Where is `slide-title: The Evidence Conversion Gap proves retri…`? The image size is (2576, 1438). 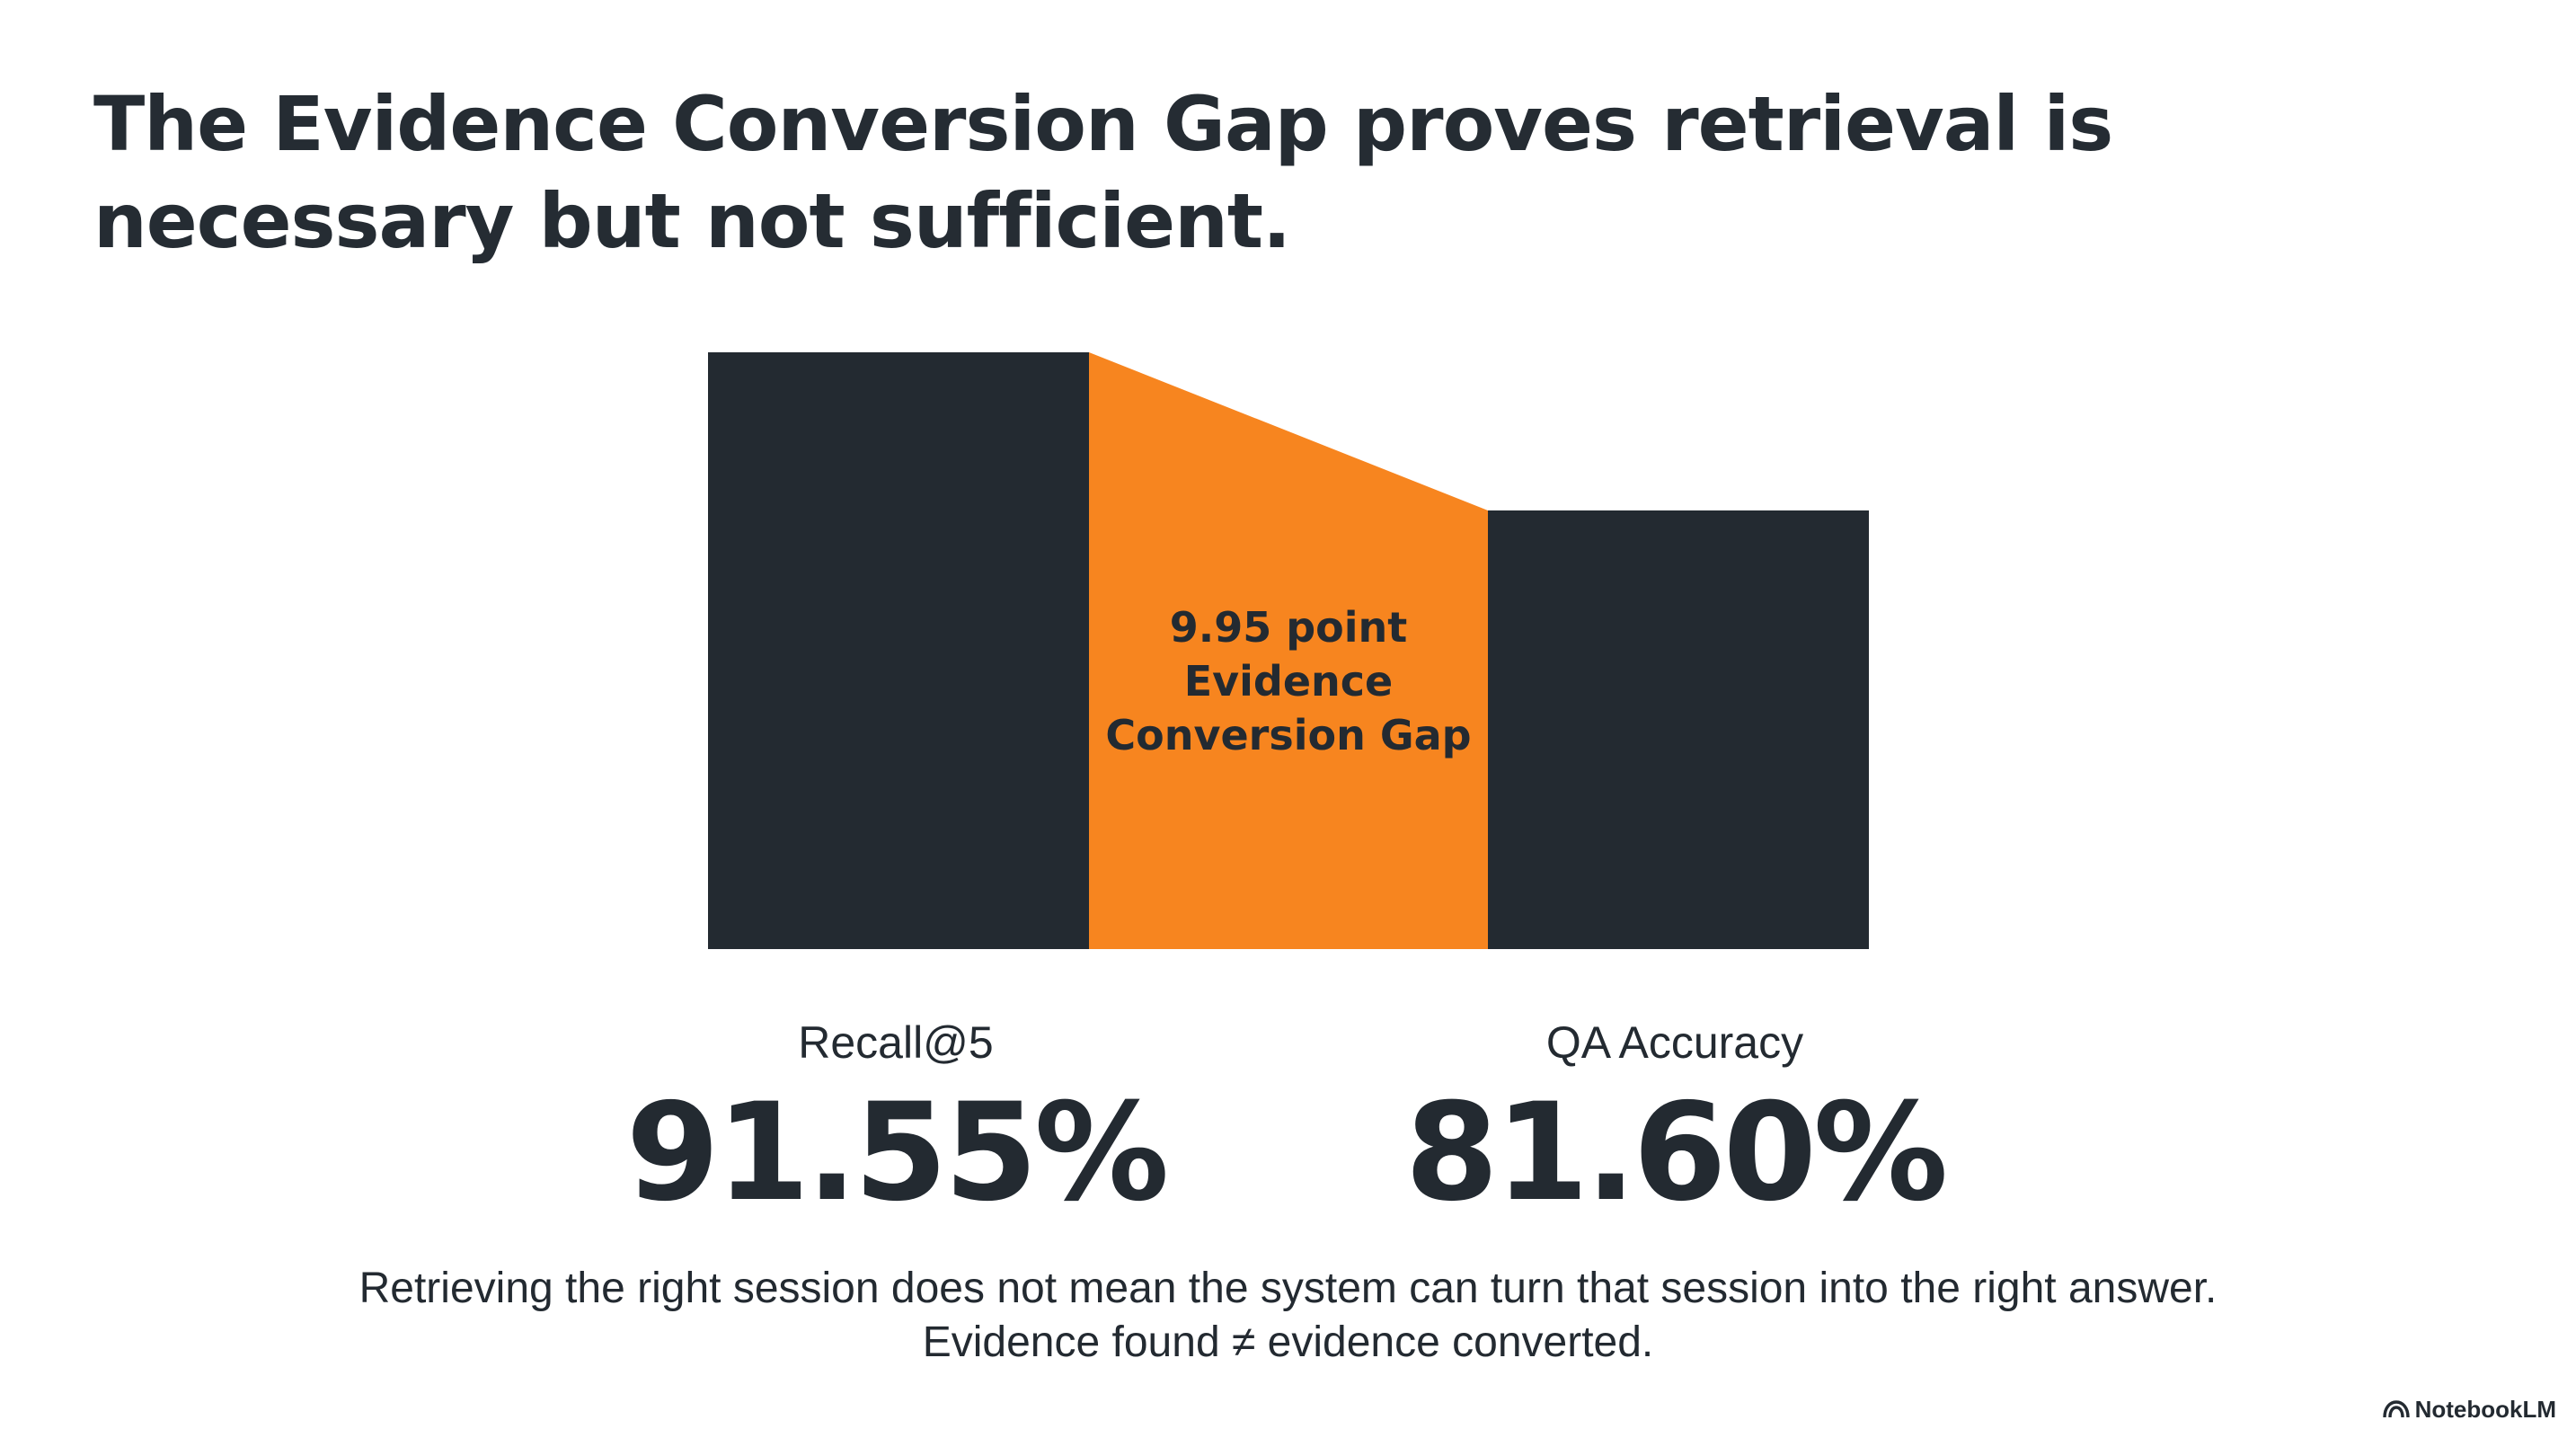 slide-title: The Evidence Conversion Gap proves retri… is located at coordinates (1103, 172).